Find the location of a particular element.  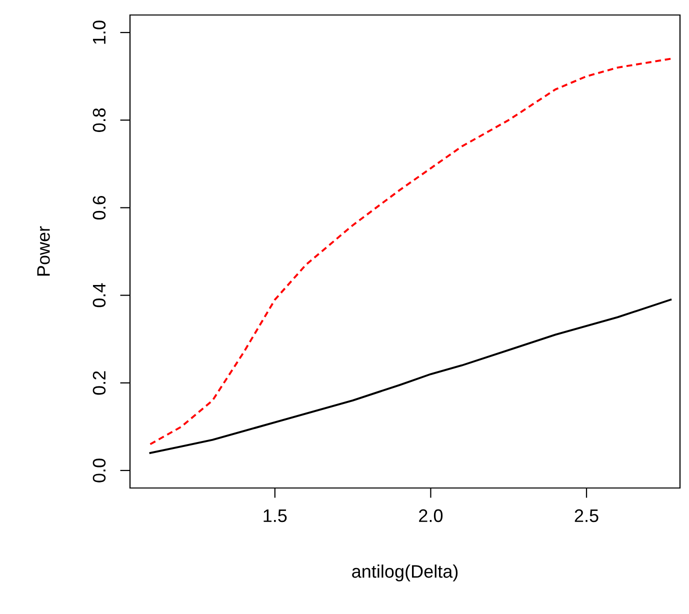

x-tick-label: 2.5 is located at coordinates (586, 515).